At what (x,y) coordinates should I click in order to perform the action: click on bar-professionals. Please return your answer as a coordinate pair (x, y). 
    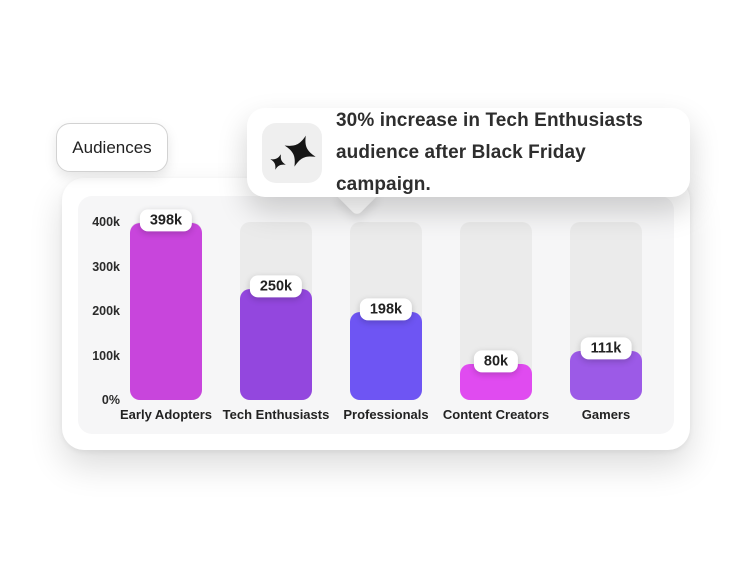
    Looking at the image, I should click on (386, 356).